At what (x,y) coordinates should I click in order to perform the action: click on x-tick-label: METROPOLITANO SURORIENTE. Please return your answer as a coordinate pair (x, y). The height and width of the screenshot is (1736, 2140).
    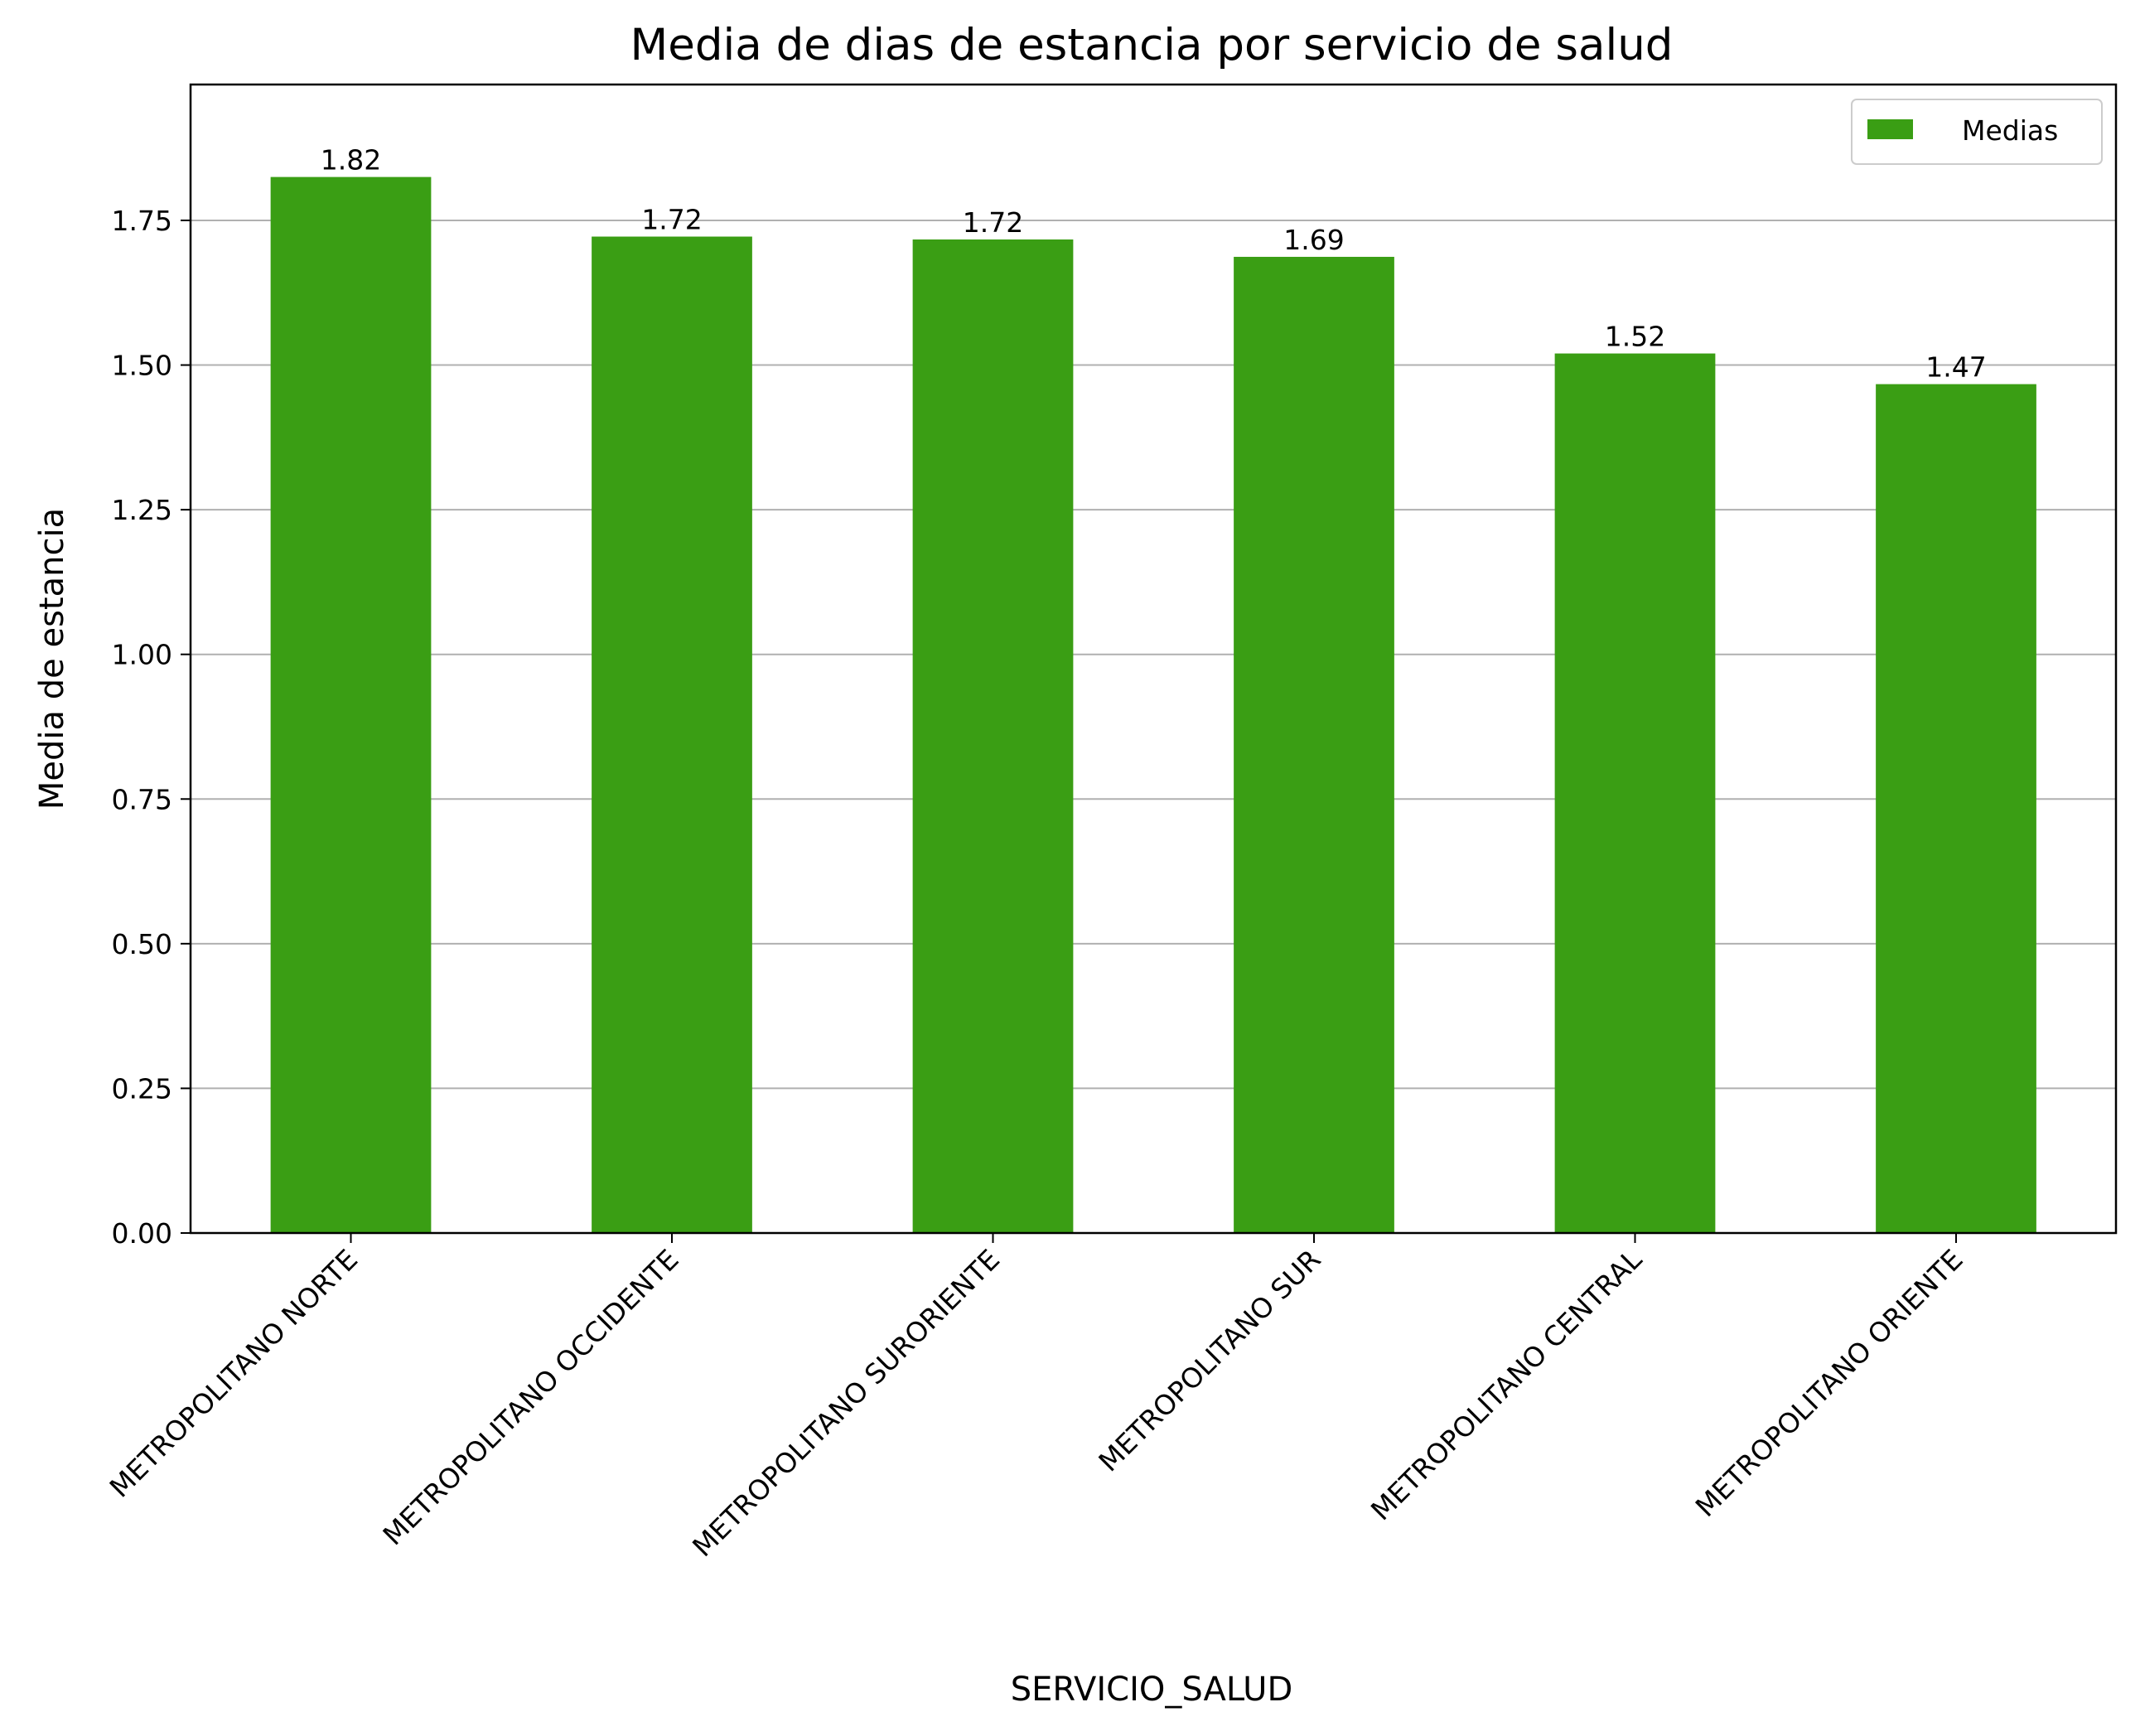
    Looking at the image, I should click on (846, 1403).